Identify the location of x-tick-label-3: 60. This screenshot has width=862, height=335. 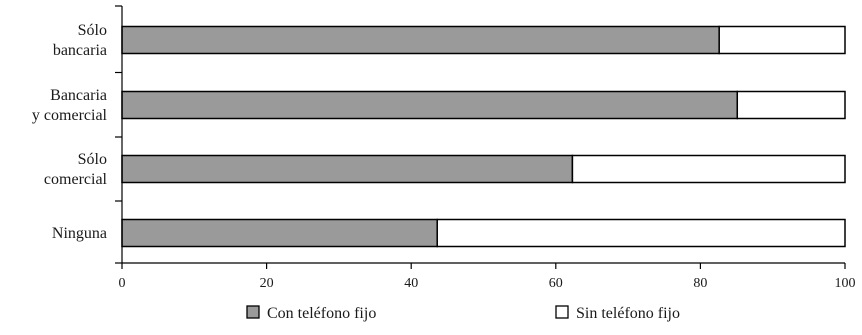
(556, 283).